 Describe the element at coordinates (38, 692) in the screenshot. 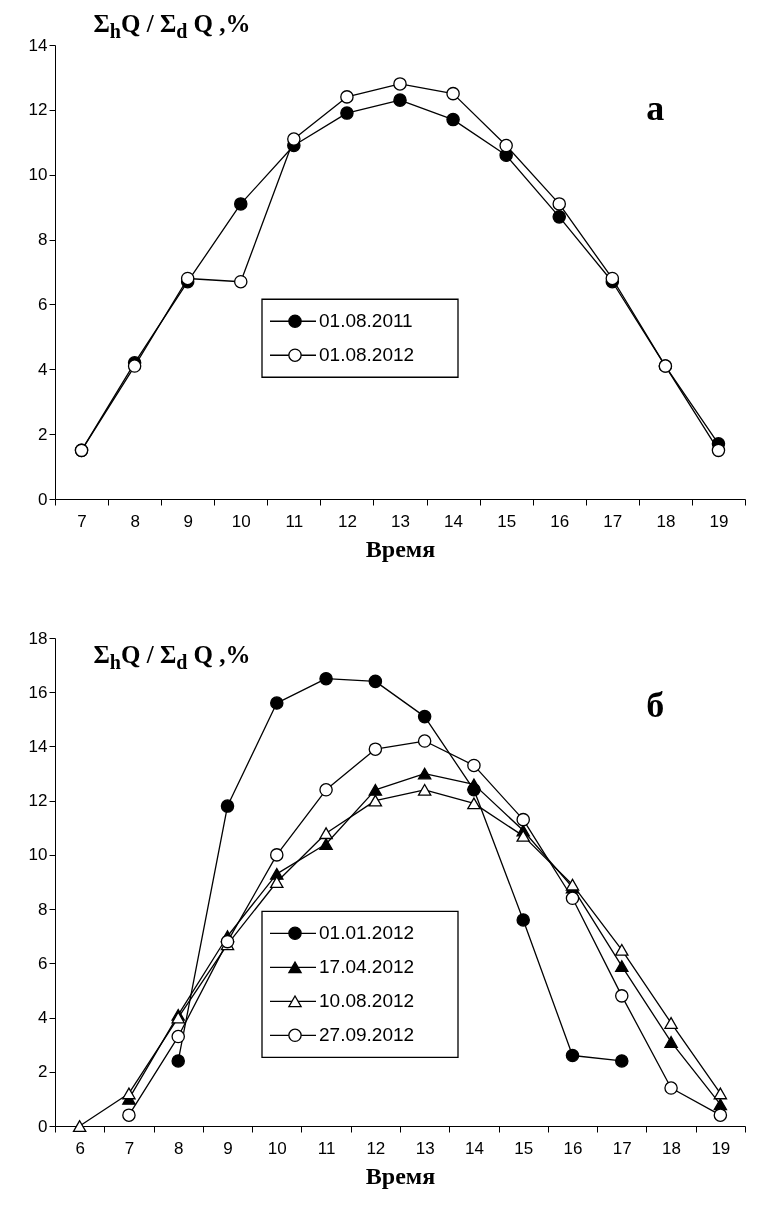

I see `y-tick-label: 16` at that location.